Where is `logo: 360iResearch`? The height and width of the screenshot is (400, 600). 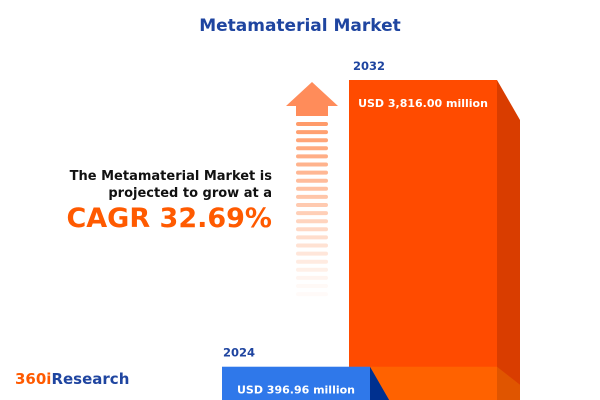 logo: 360iResearch is located at coordinates (72, 379).